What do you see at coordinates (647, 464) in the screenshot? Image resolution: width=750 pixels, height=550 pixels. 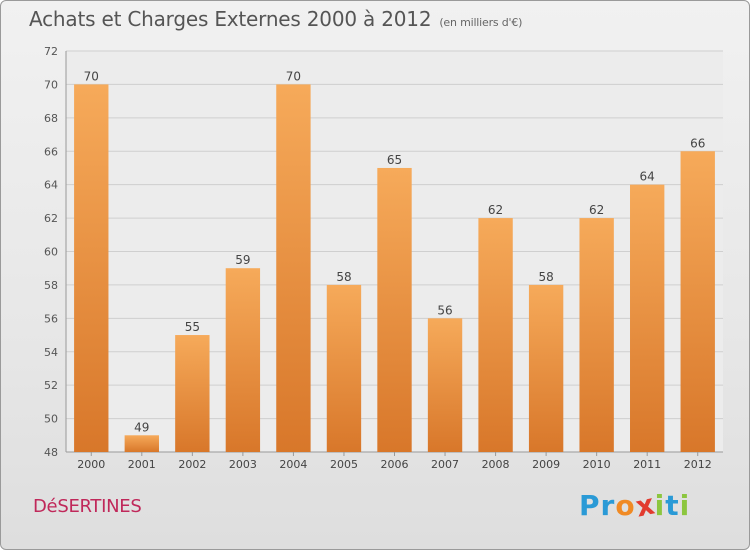 I see `x-tick-label: 2011` at bounding box center [647, 464].